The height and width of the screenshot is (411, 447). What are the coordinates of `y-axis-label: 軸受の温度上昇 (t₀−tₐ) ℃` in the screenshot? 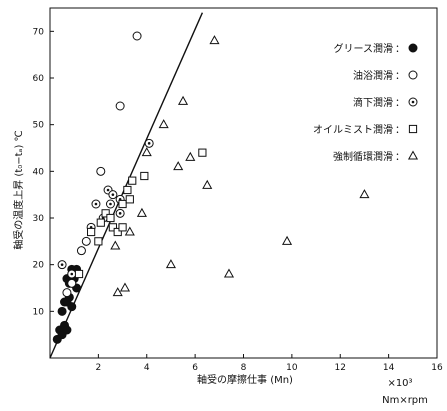 It's located at (18, 190).